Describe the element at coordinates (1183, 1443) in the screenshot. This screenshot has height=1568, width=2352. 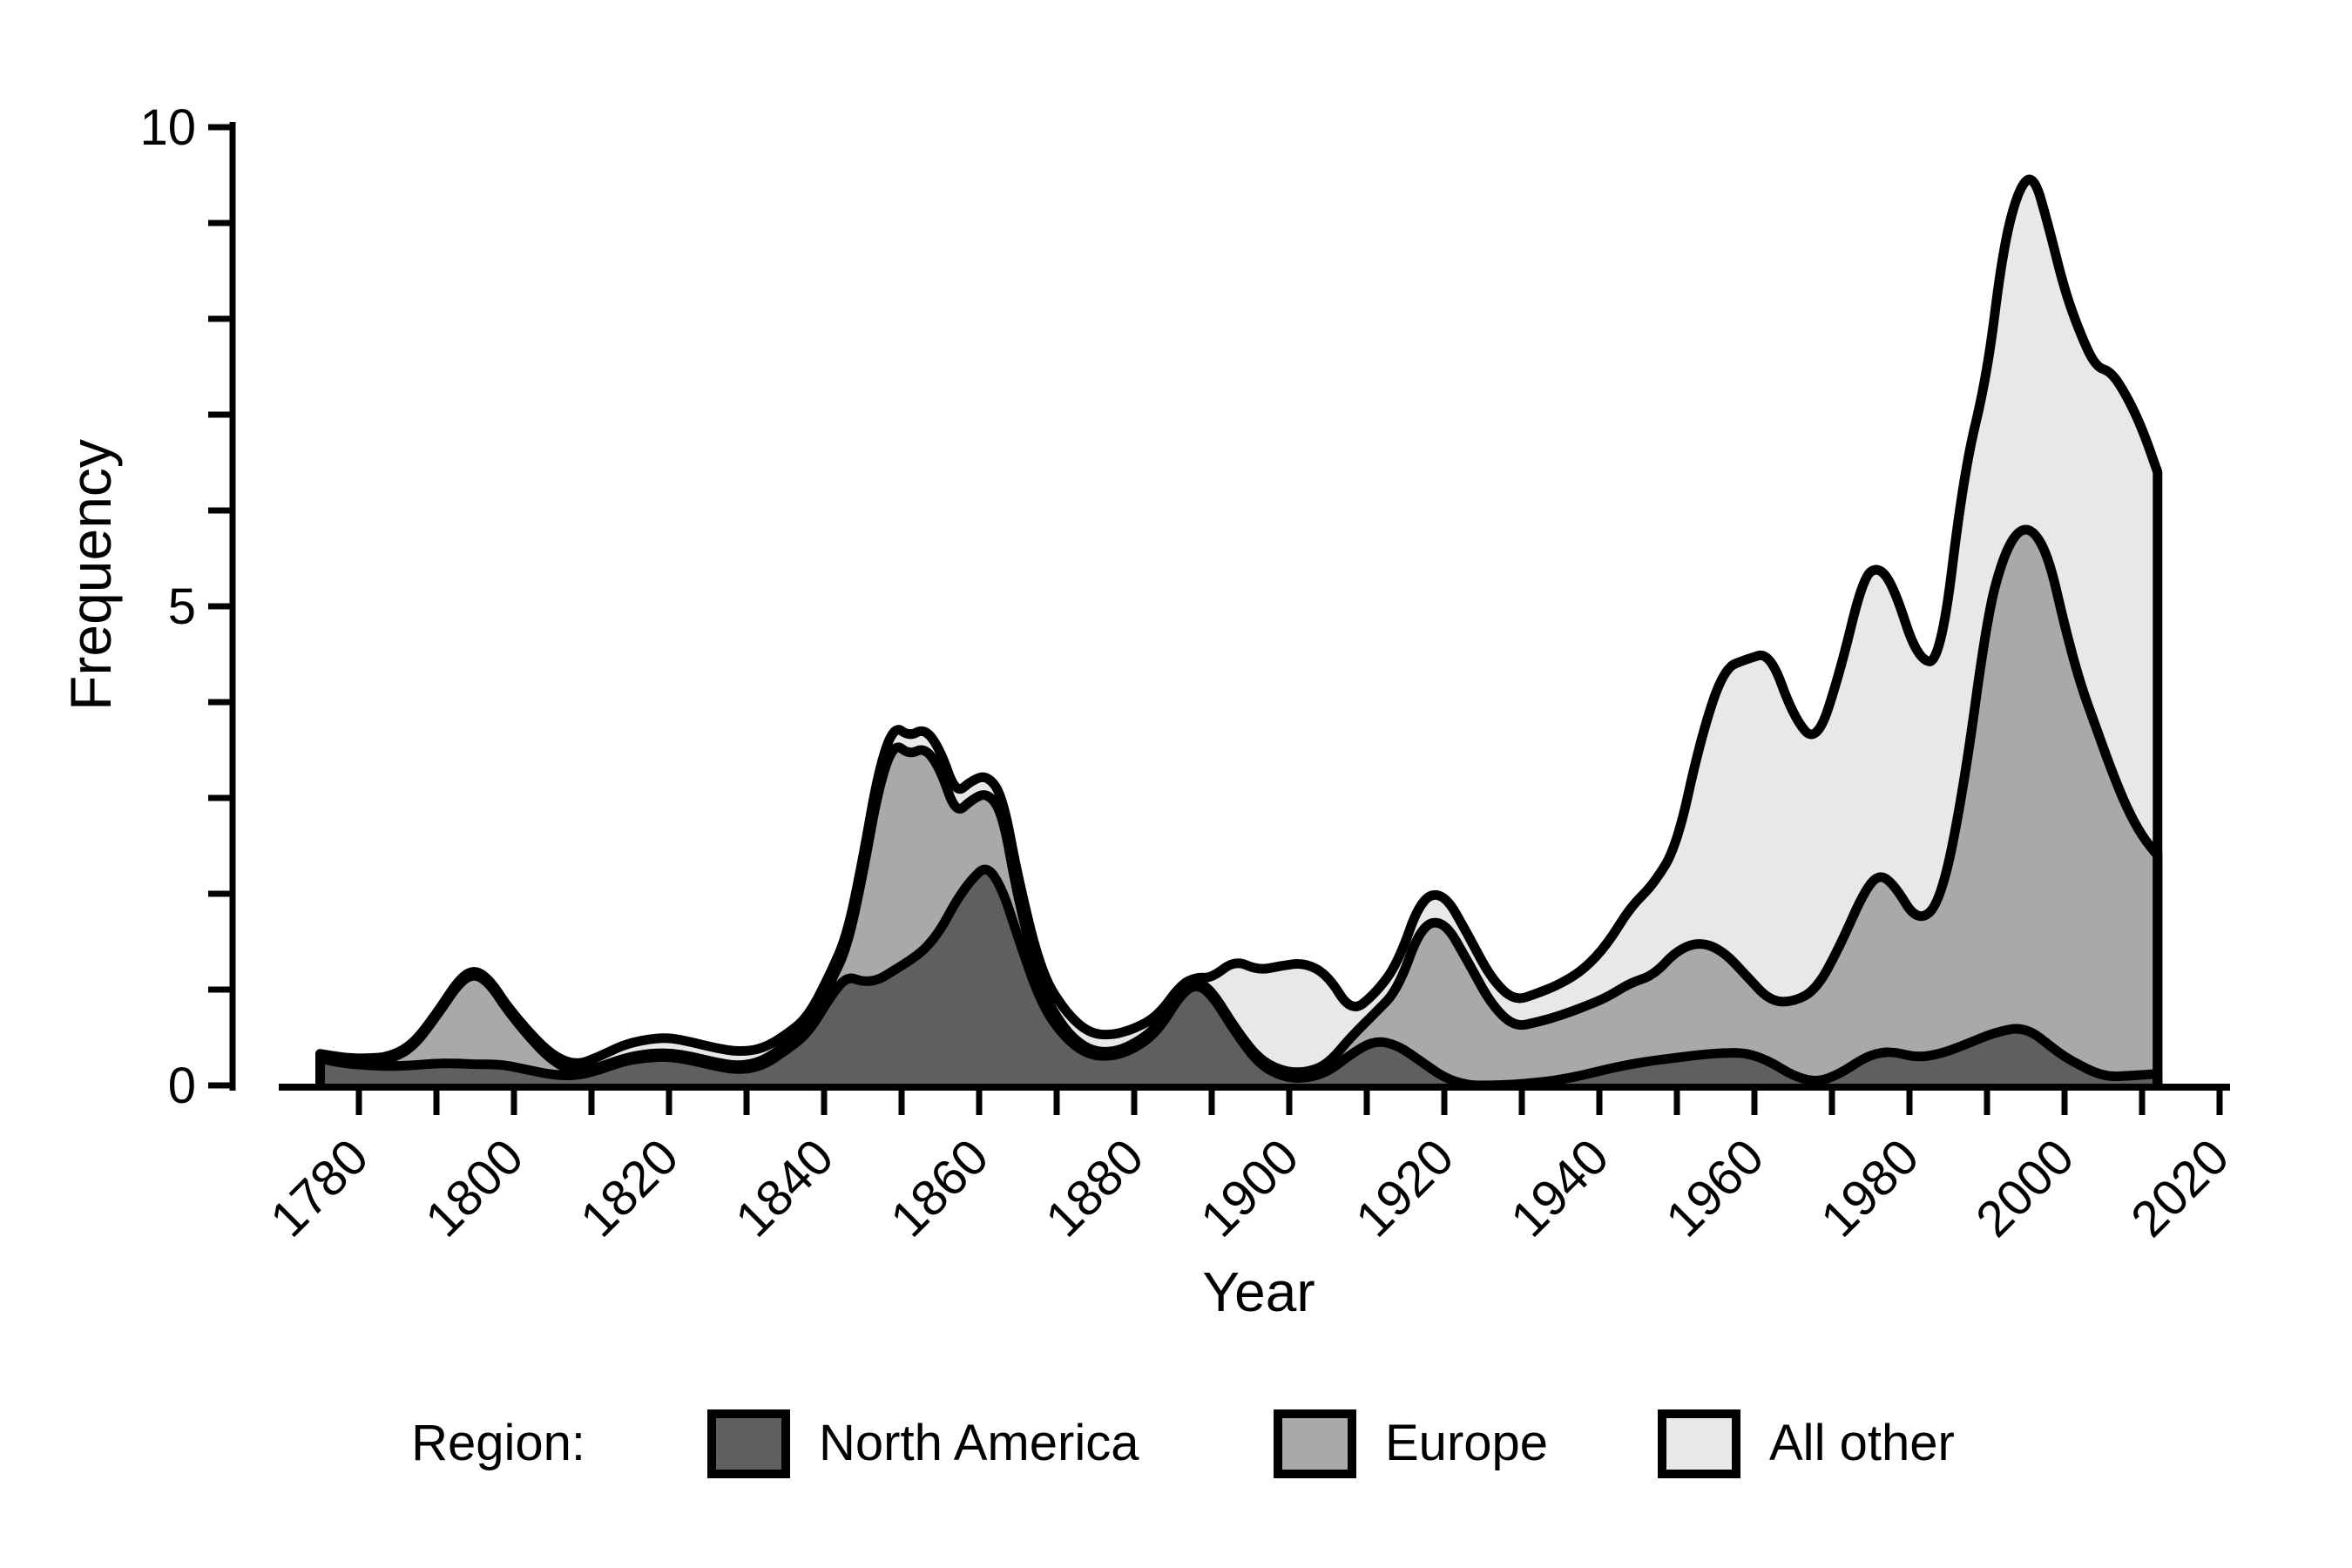
I see `legend: Region: North America Europe All other` at that location.